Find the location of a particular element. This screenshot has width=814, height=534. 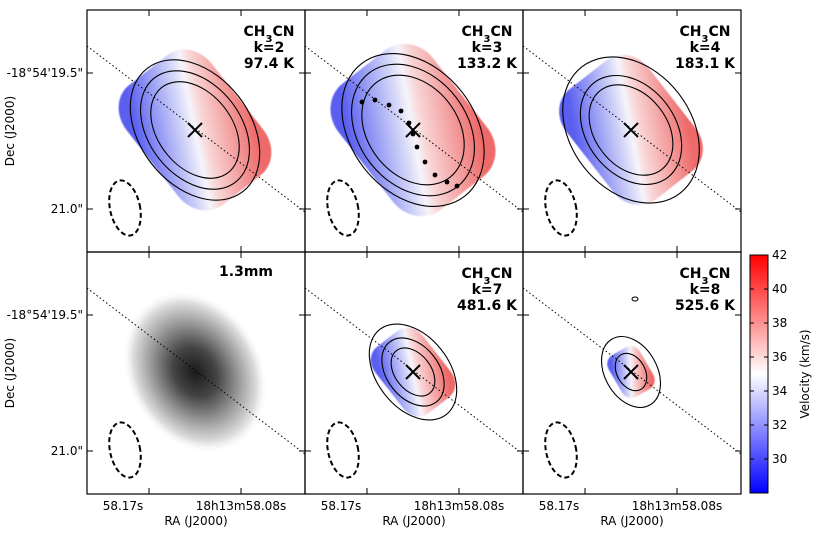

panel-label-temp: 183.1 K is located at coordinates (705, 64).